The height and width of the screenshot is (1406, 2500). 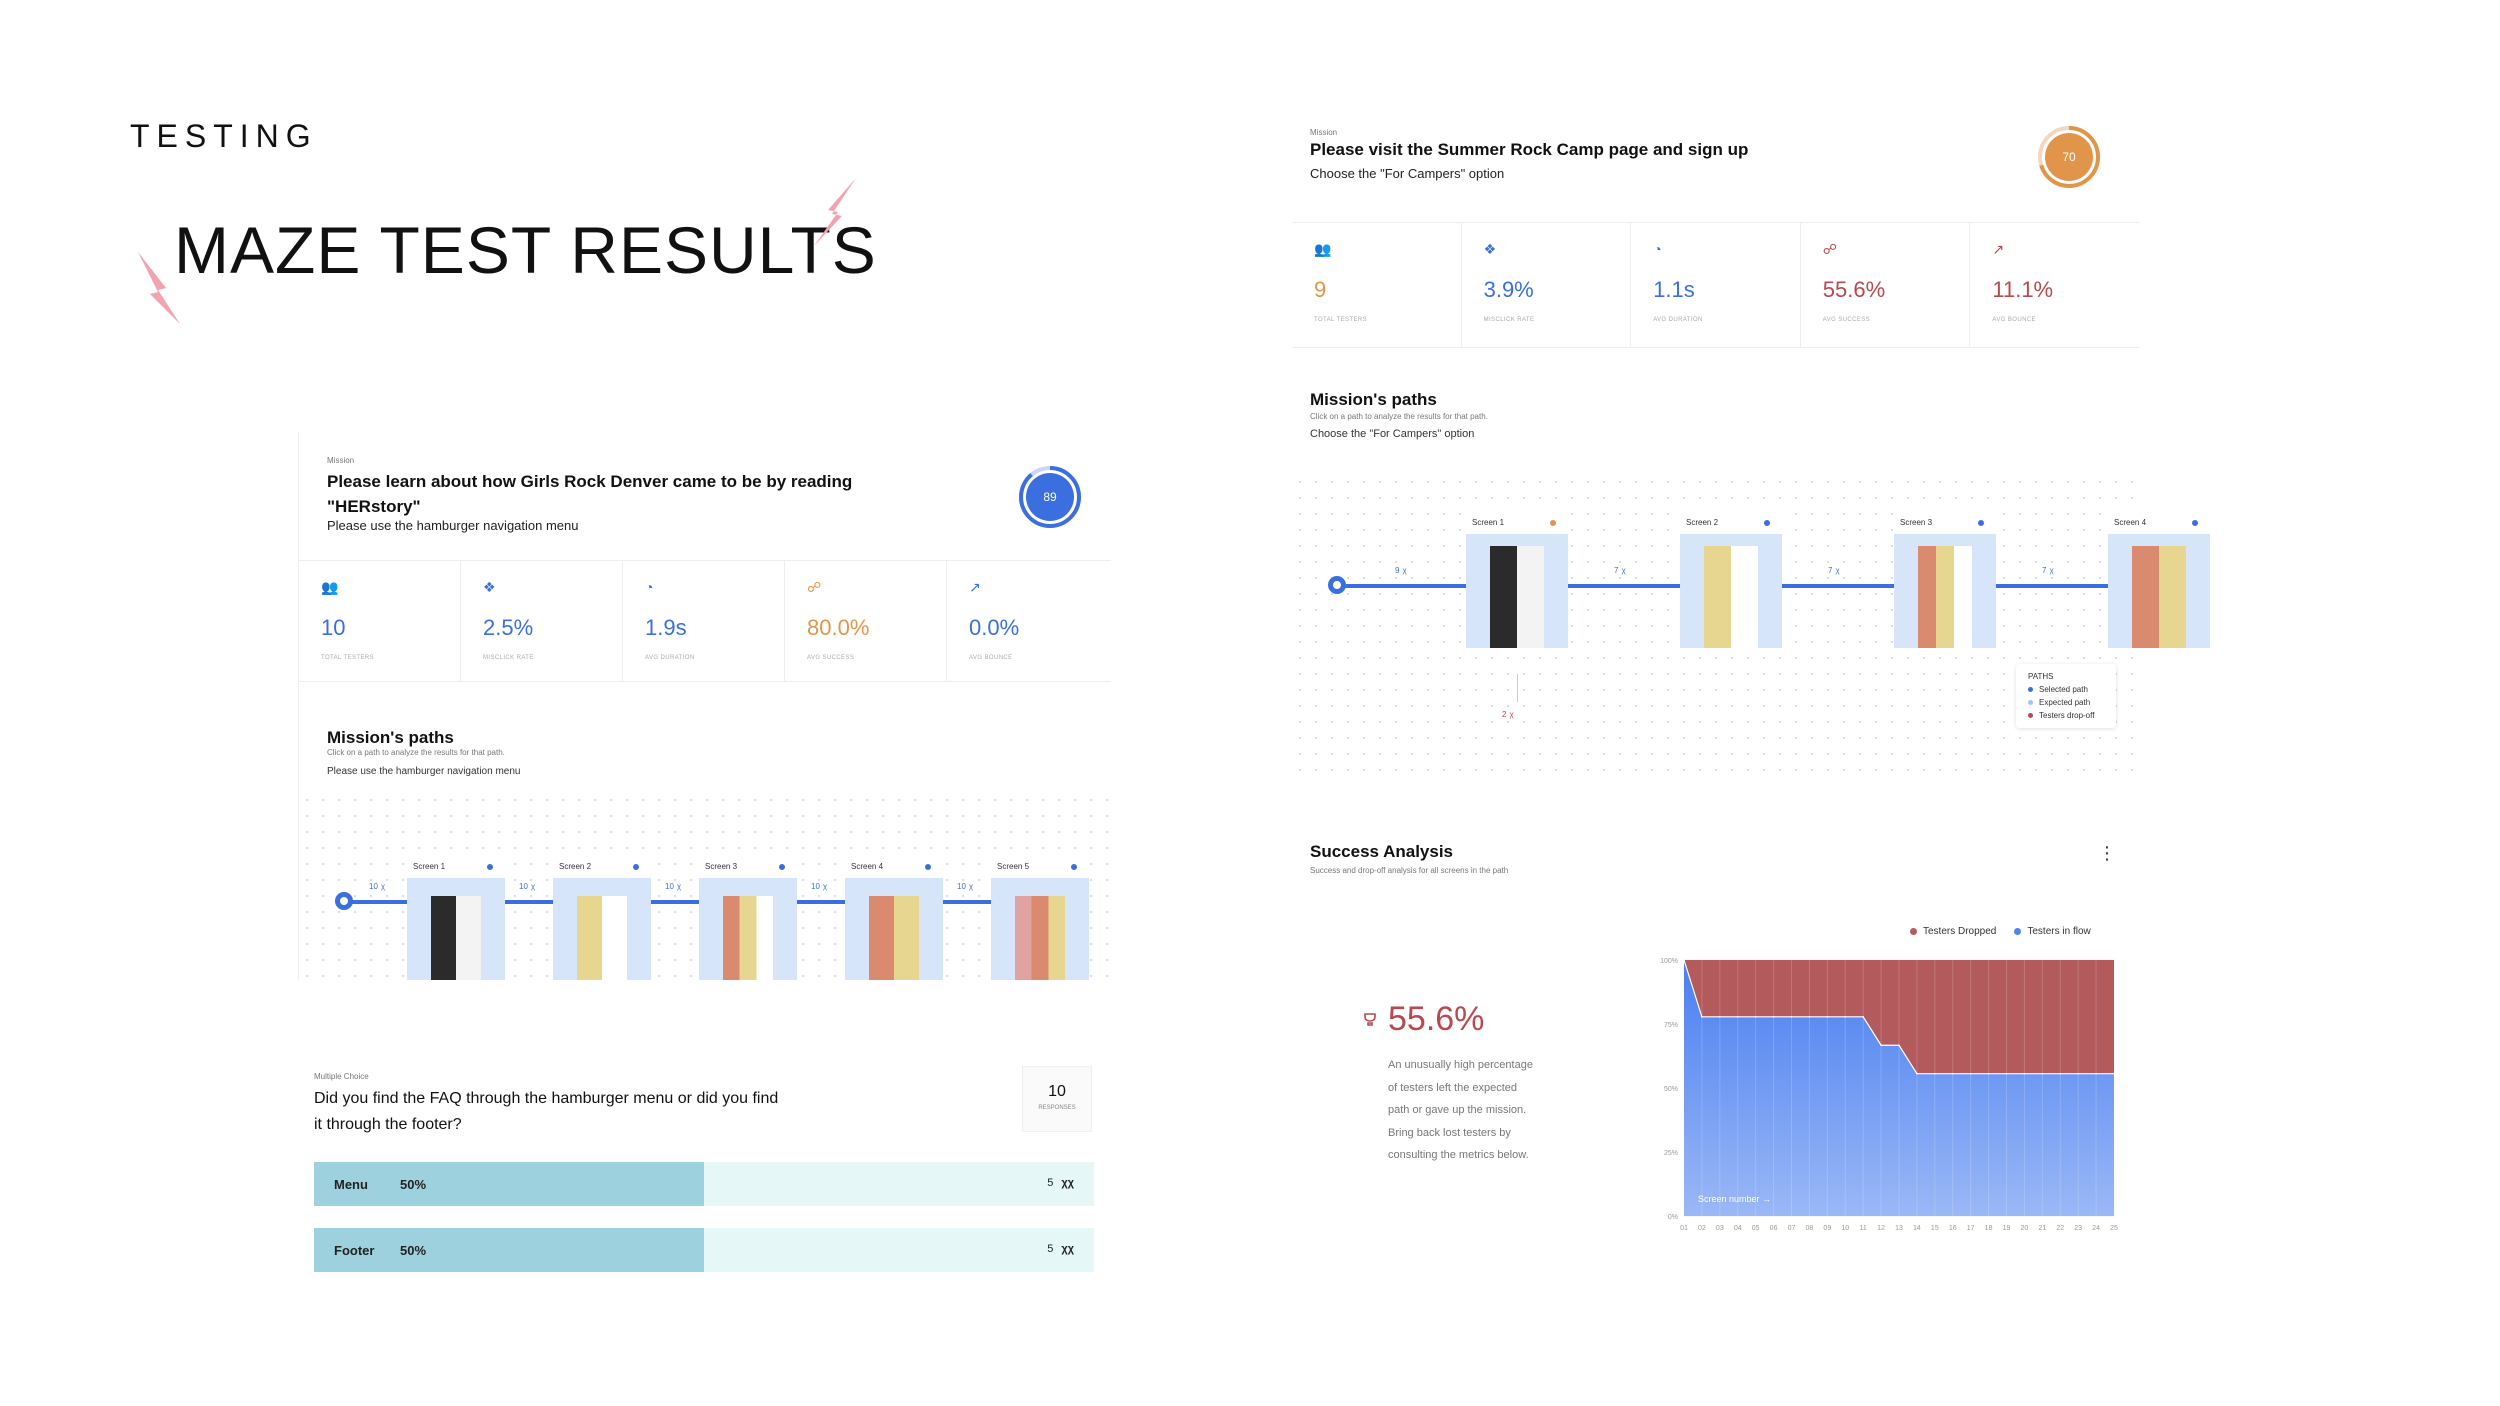 What do you see at coordinates (1720, 1228) in the screenshot?
I see `x-tick-label: 03` at bounding box center [1720, 1228].